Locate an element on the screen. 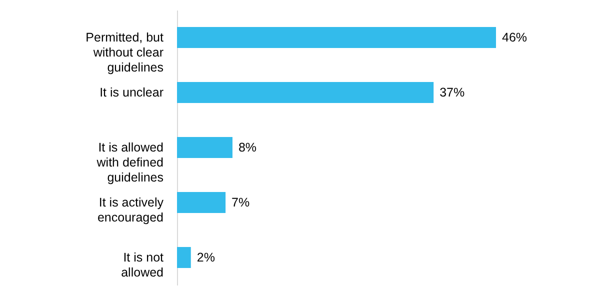 The width and height of the screenshot is (600, 300). data-label: 37% is located at coordinates (452, 93).